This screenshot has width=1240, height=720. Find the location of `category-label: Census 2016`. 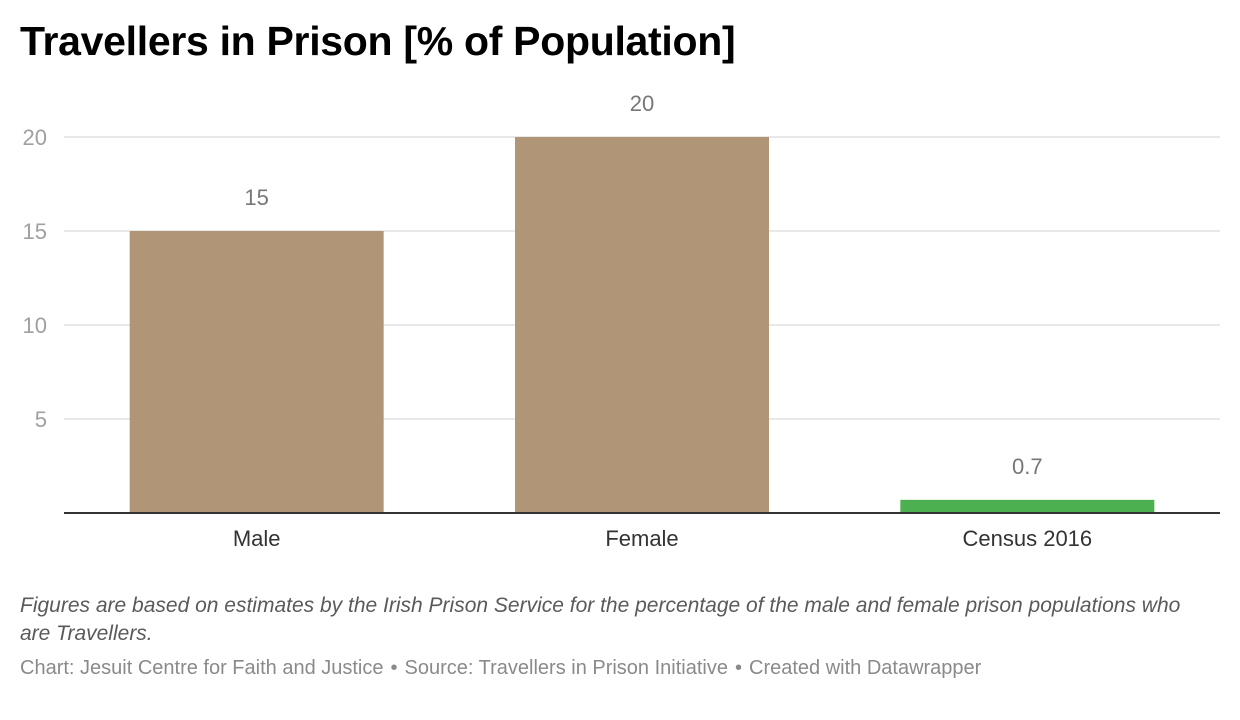

category-label: Census 2016 is located at coordinates (1028, 538).